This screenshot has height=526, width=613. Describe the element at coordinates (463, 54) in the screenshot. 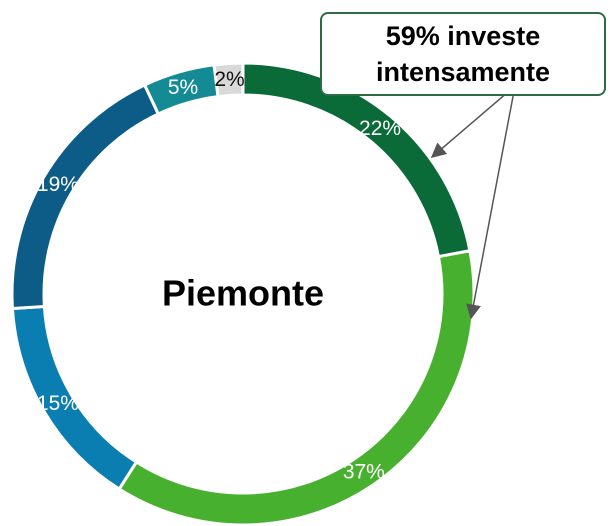

I see `annotation: 59% investe intensamente` at that location.